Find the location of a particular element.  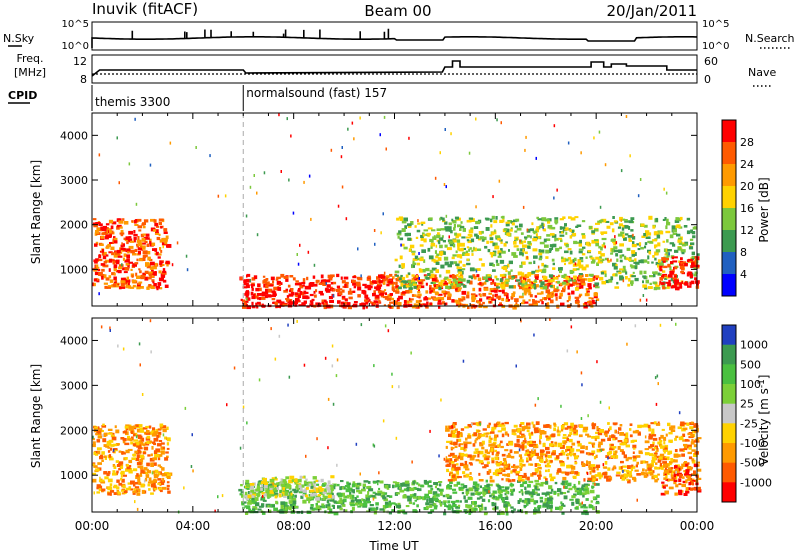

freq-tick-top: 12 is located at coordinates (80, 61).